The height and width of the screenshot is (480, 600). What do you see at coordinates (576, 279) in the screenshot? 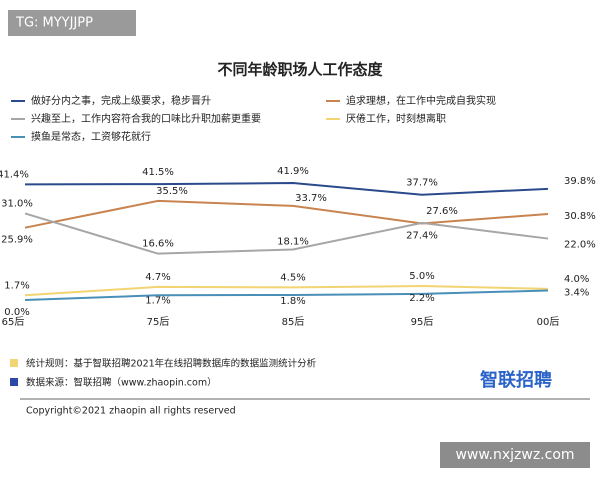
I see `data-label: 4.0%` at bounding box center [576, 279].